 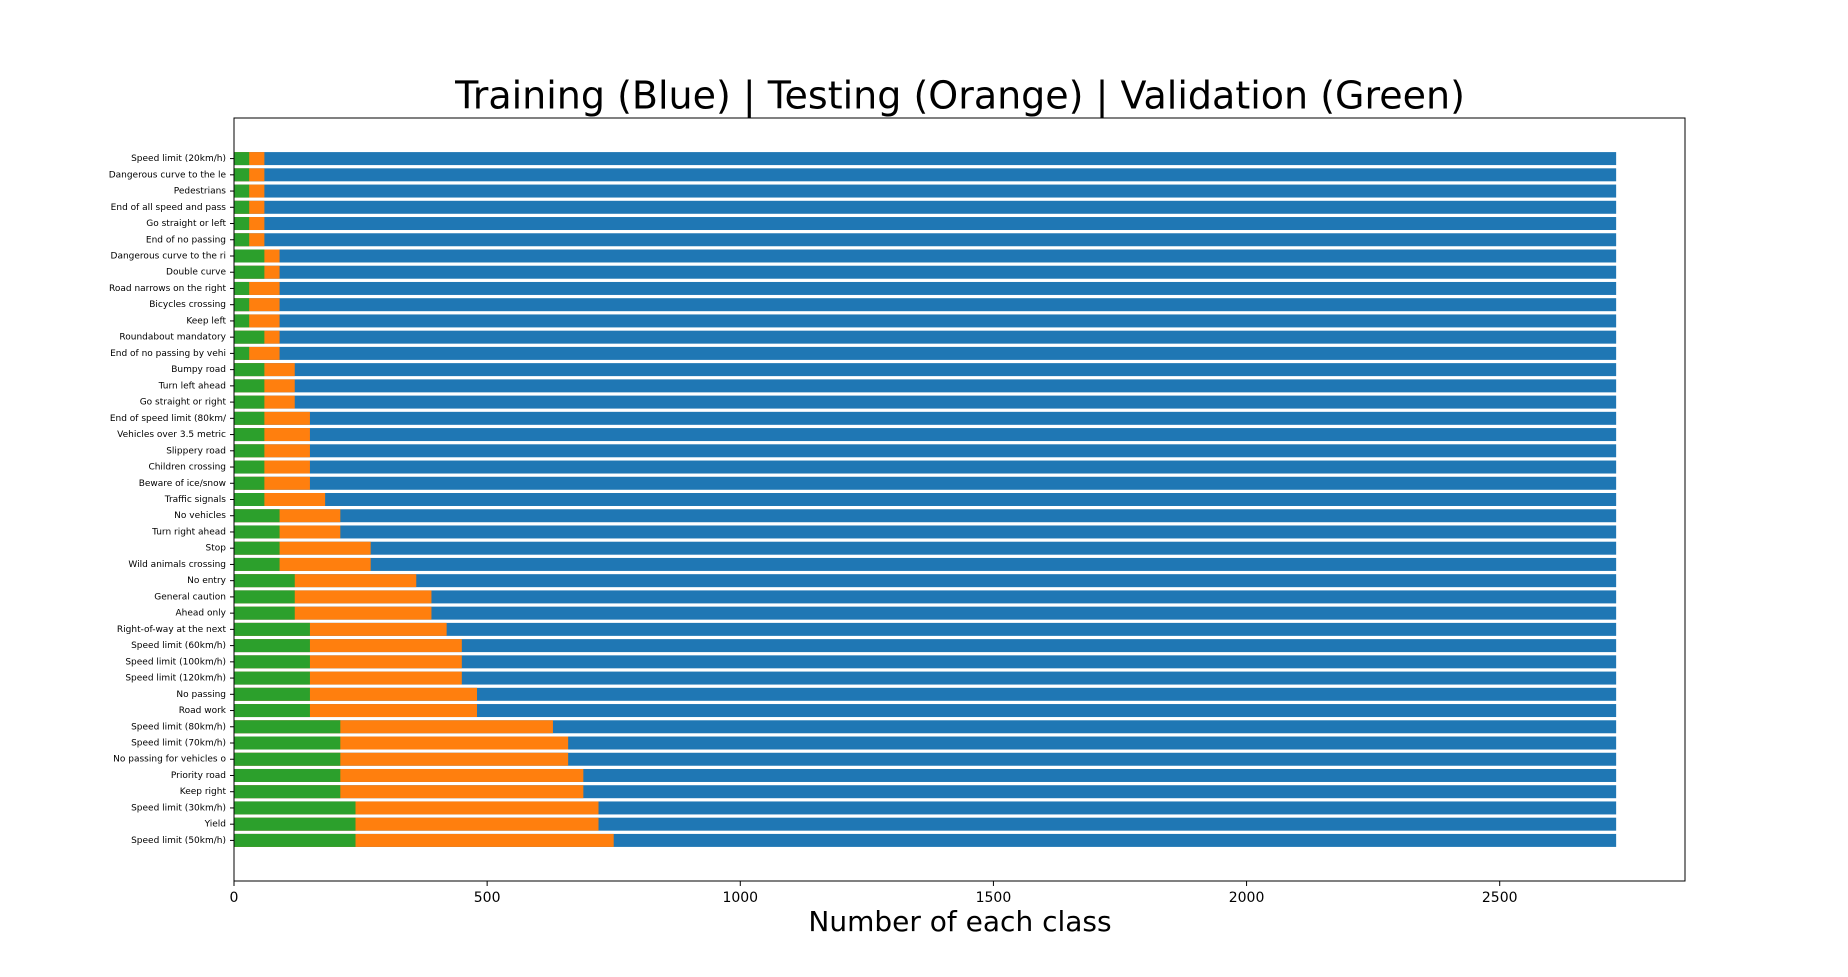 I want to click on y-tick-label: Double curve, so click(x=196, y=273).